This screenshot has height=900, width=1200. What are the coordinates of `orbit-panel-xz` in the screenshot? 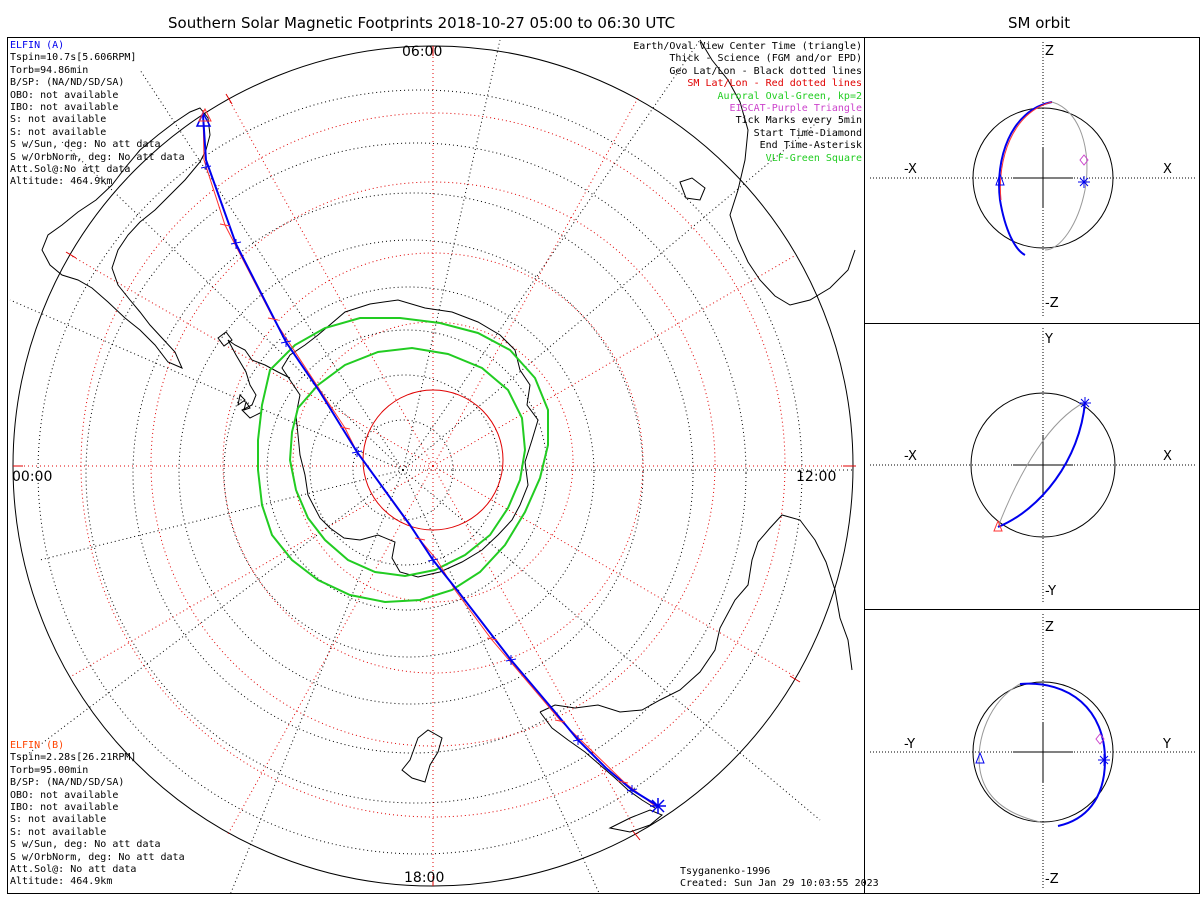 It's located at (1032, 180).